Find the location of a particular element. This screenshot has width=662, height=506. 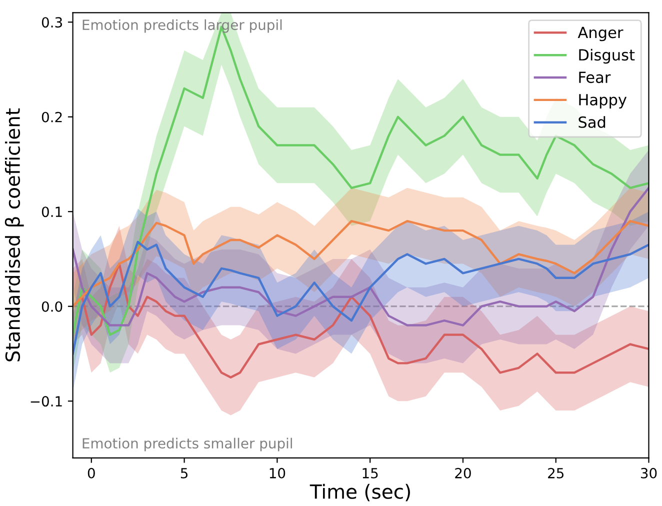

x-tick-label: 20 is located at coordinates (463, 473).